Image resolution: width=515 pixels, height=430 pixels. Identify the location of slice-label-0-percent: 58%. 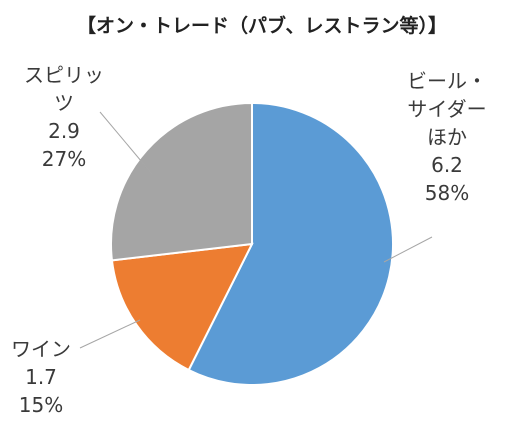
(447, 193).